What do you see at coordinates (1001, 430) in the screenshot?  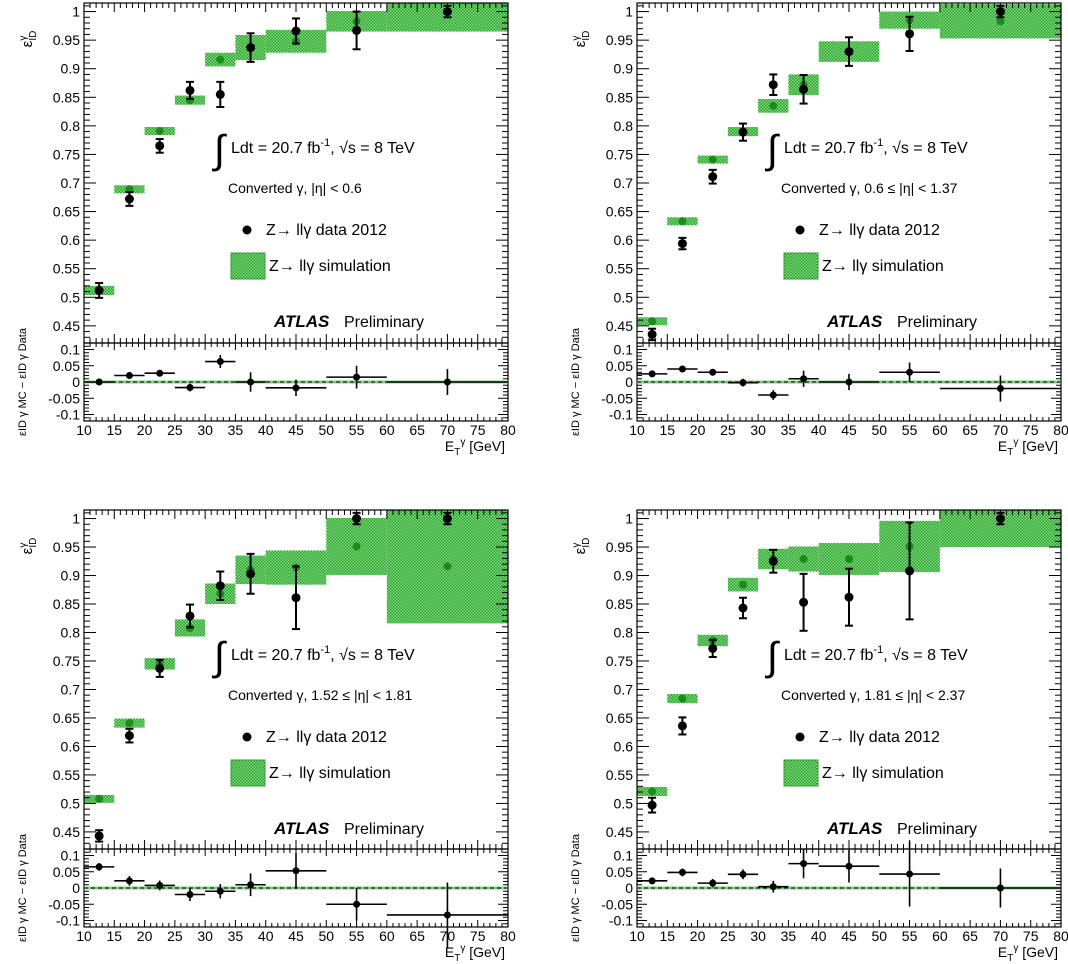 I see `x-tick-label: 70` at bounding box center [1001, 430].